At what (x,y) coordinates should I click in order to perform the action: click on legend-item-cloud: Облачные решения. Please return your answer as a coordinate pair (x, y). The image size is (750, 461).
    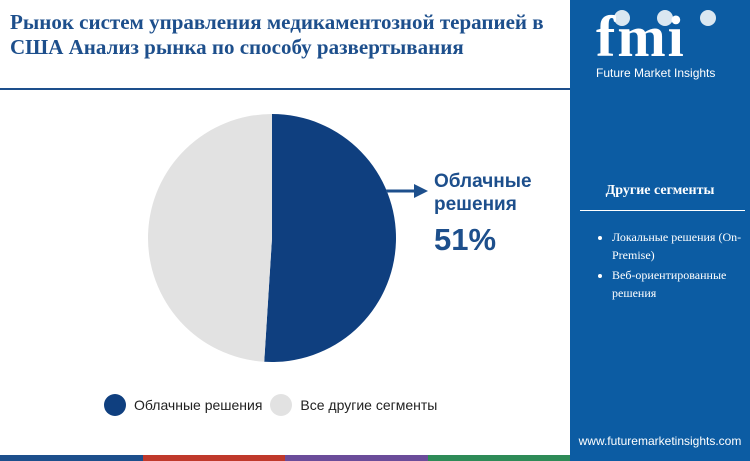
    Looking at the image, I should click on (183, 405).